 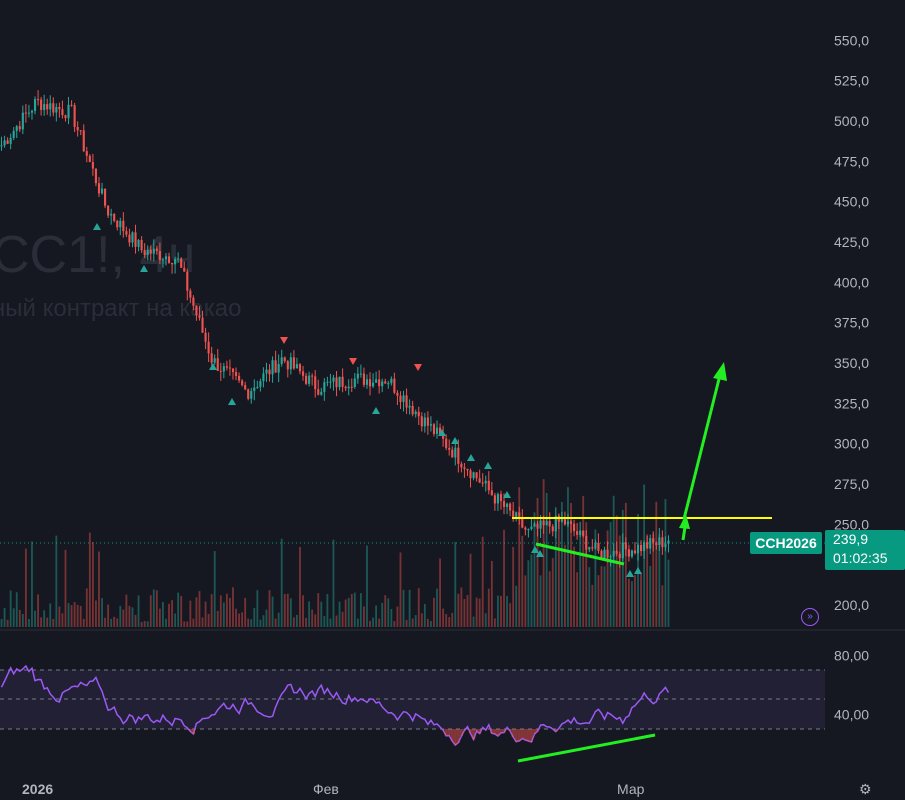 What do you see at coordinates (37, 789) in the screenshot?
I see `time-label-2026: 2026` at bounding box center [37, 789].